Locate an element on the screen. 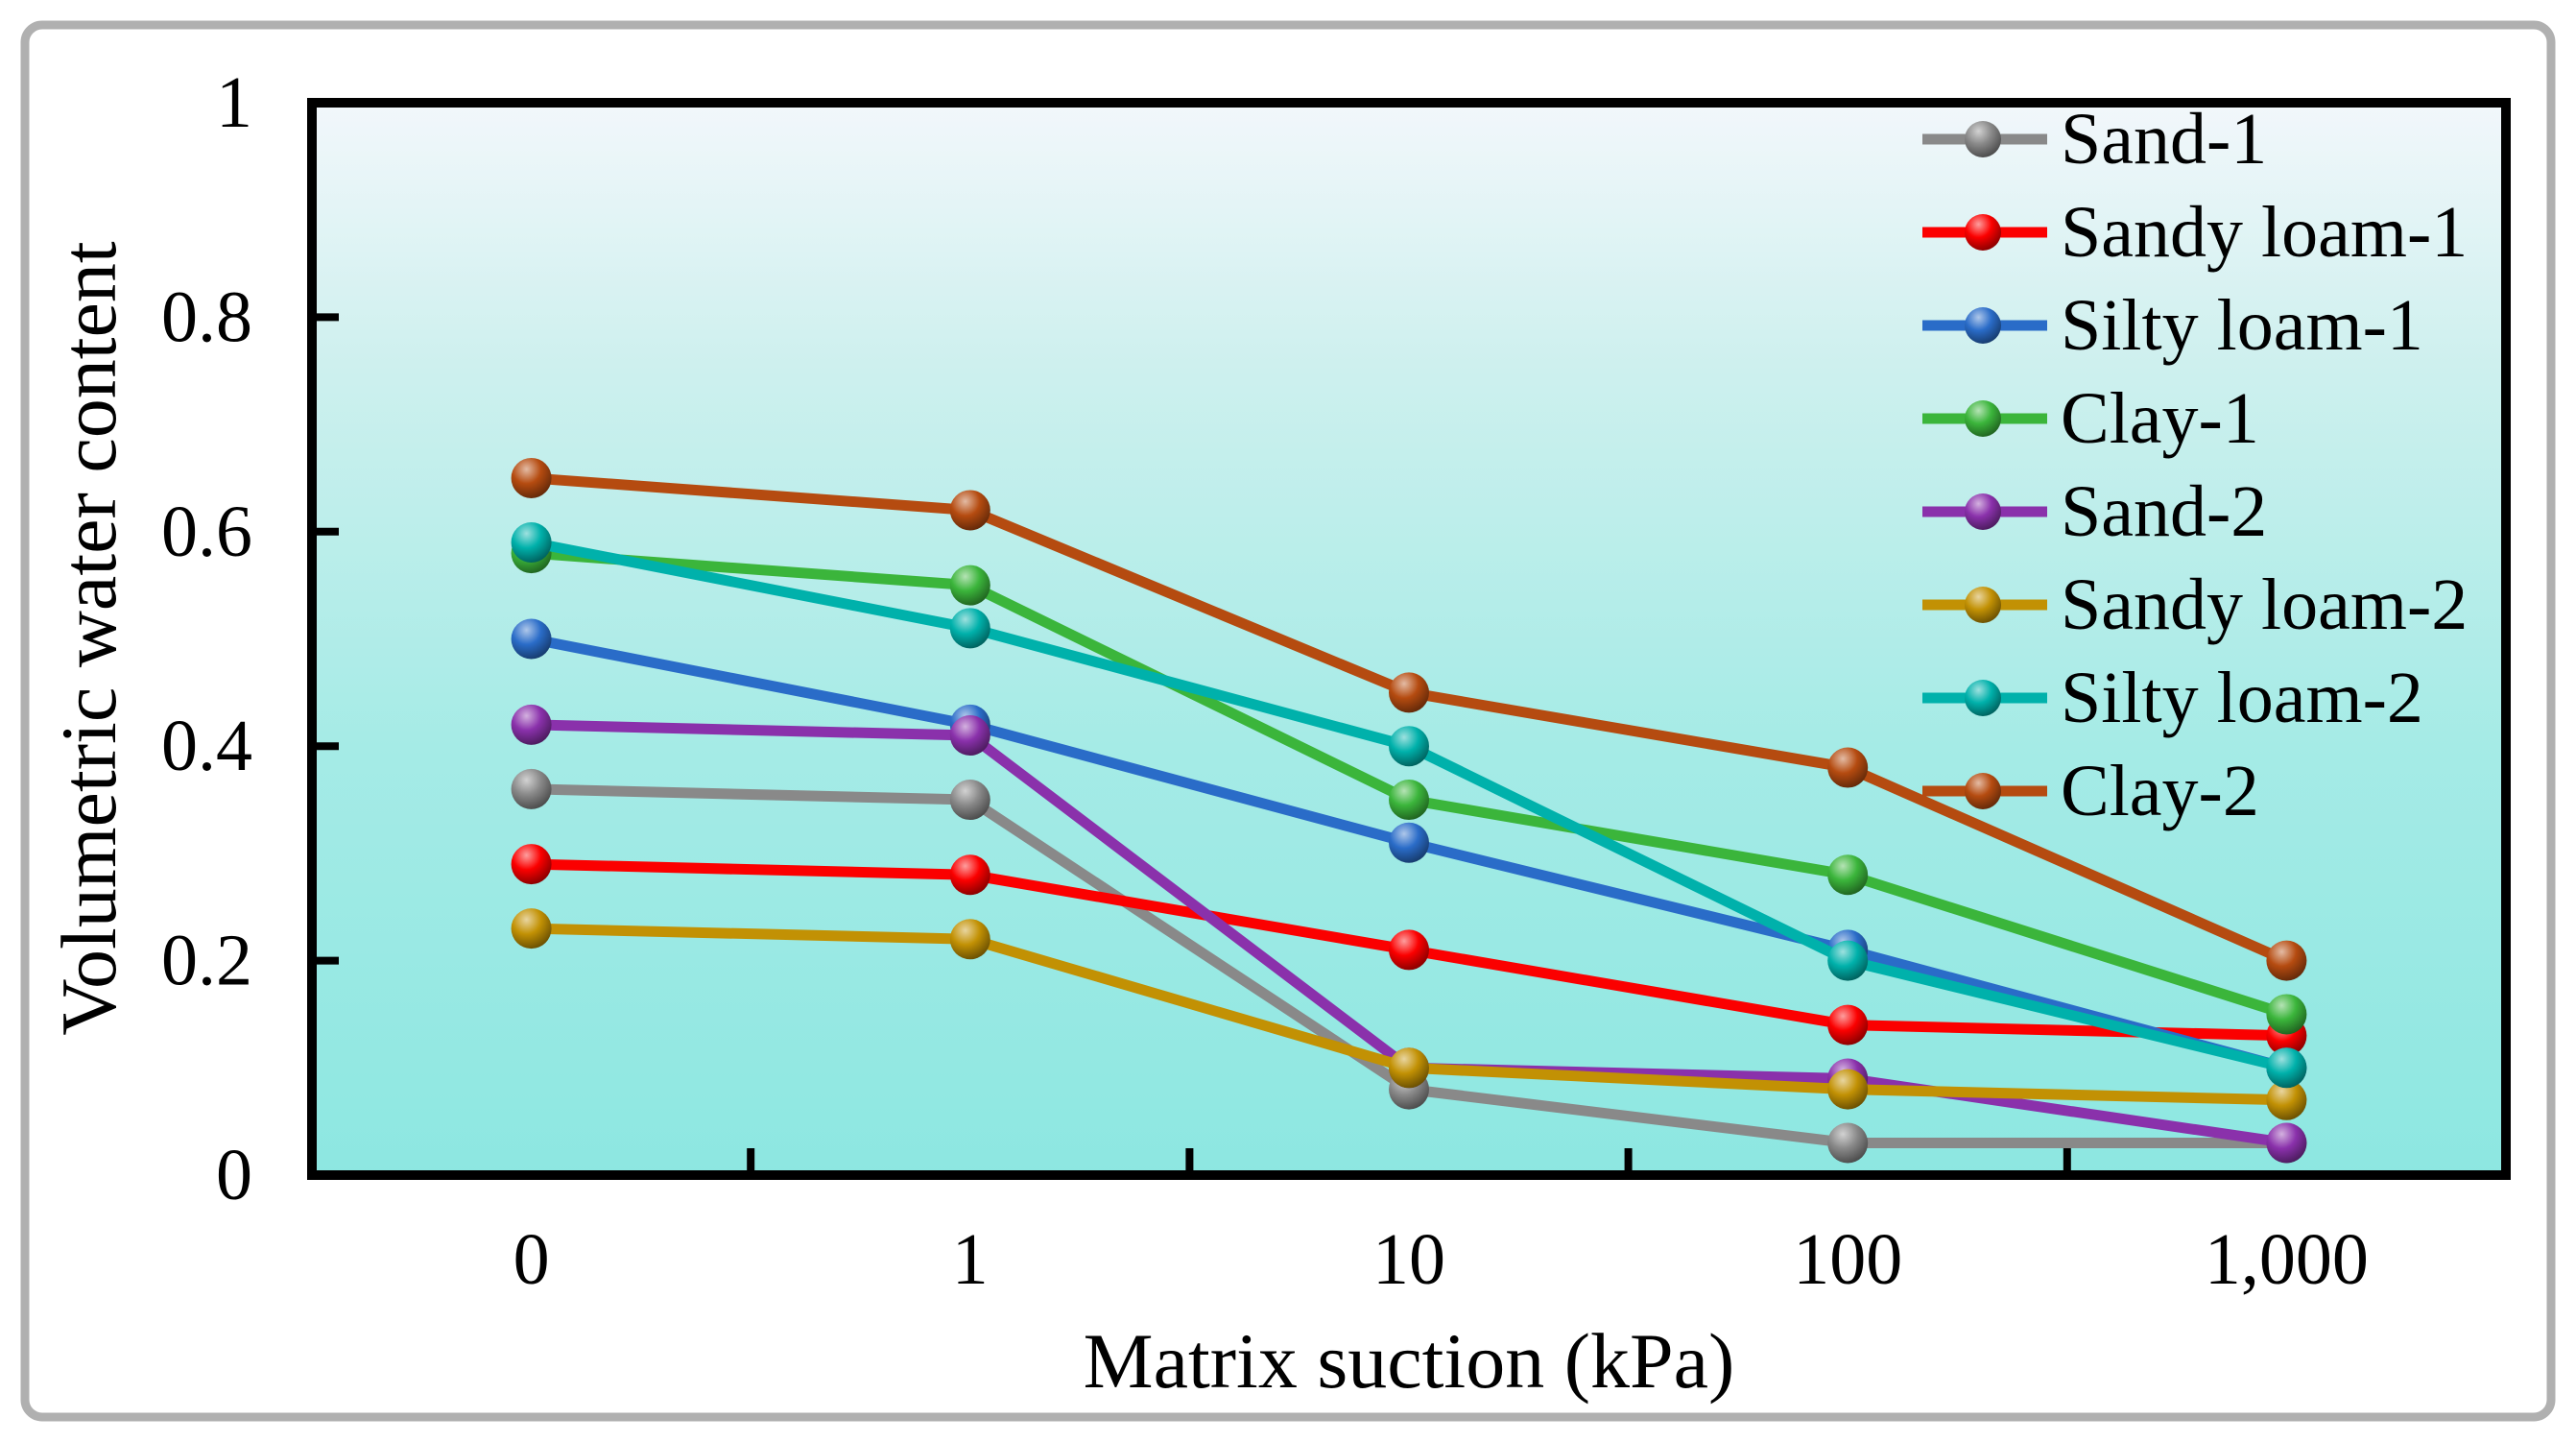  y-tick-label: 1 is located at coordinates (234, 102).